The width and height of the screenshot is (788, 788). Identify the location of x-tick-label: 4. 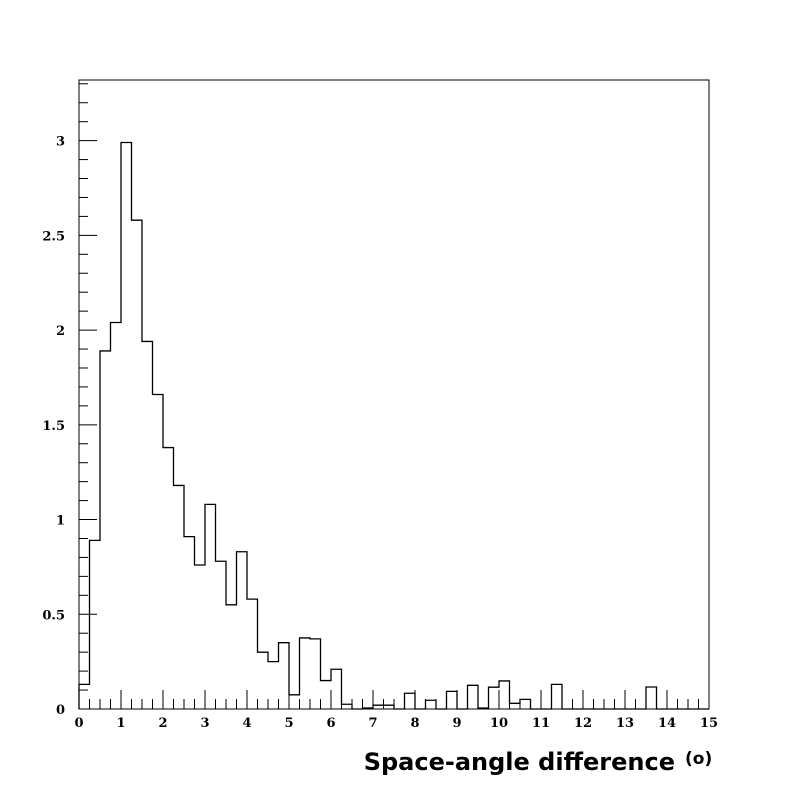
(246, 723).